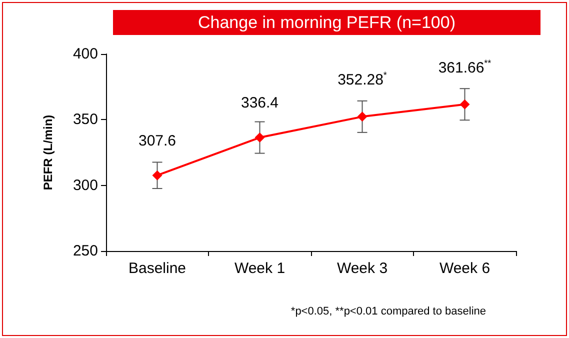  I want to click on data-label: 336.4, so click(259, 103).